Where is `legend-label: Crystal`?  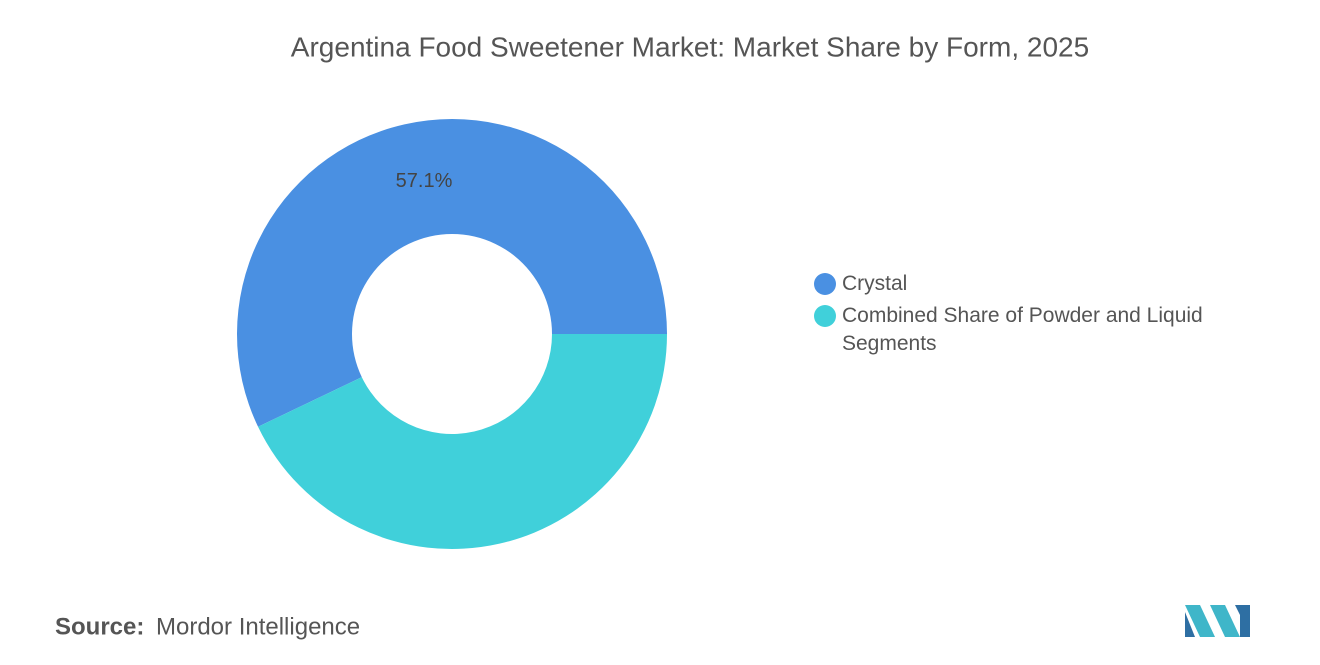
legend-label: Crystal is located at coordinates (875, 283).